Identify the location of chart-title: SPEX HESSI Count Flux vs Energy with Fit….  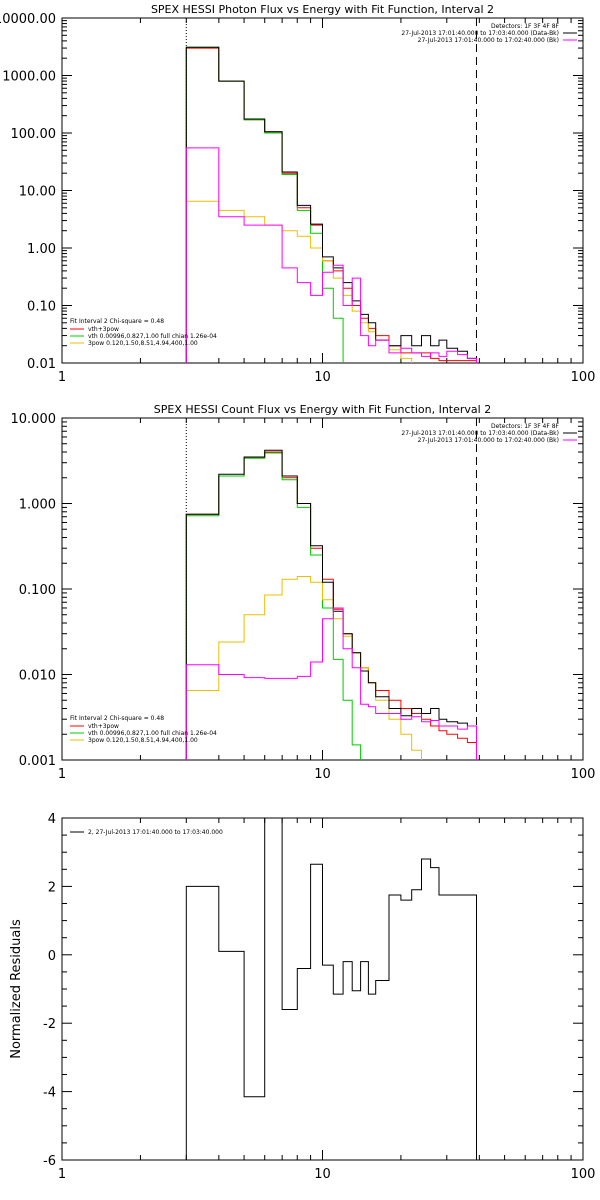
(322, 409).